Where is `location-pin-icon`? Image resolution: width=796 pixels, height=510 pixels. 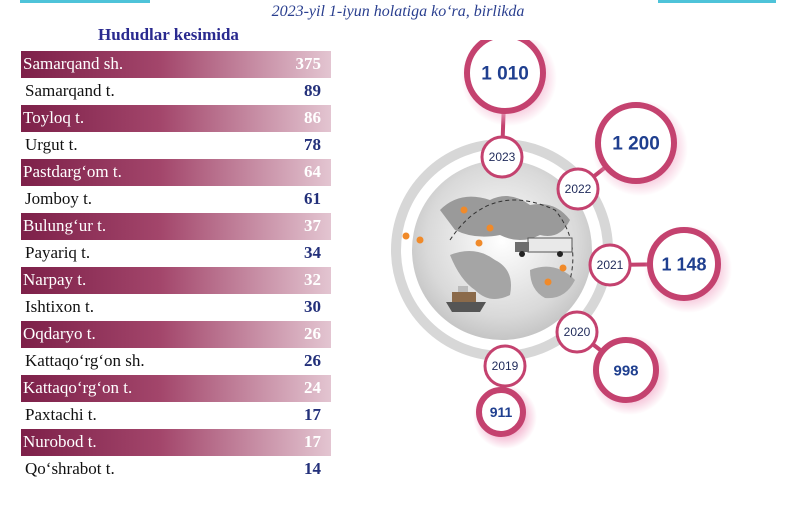 location-pin-icon is located at coordinates (484, 246).